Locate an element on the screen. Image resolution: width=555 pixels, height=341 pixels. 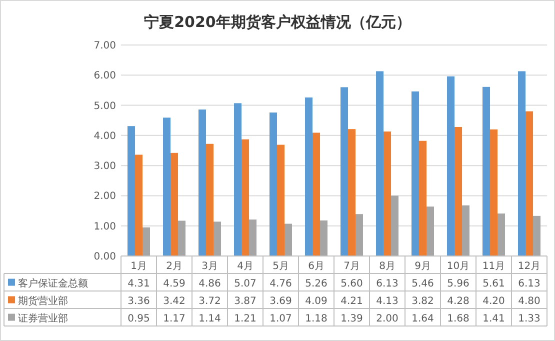
data-label: 1.17 is located at coordinates (174, 318).